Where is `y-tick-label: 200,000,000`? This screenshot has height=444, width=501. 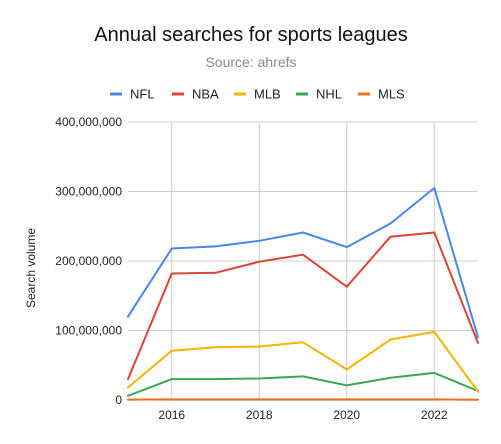
y-tick-label: 200,000,000 is located at coordinates (88, 261).